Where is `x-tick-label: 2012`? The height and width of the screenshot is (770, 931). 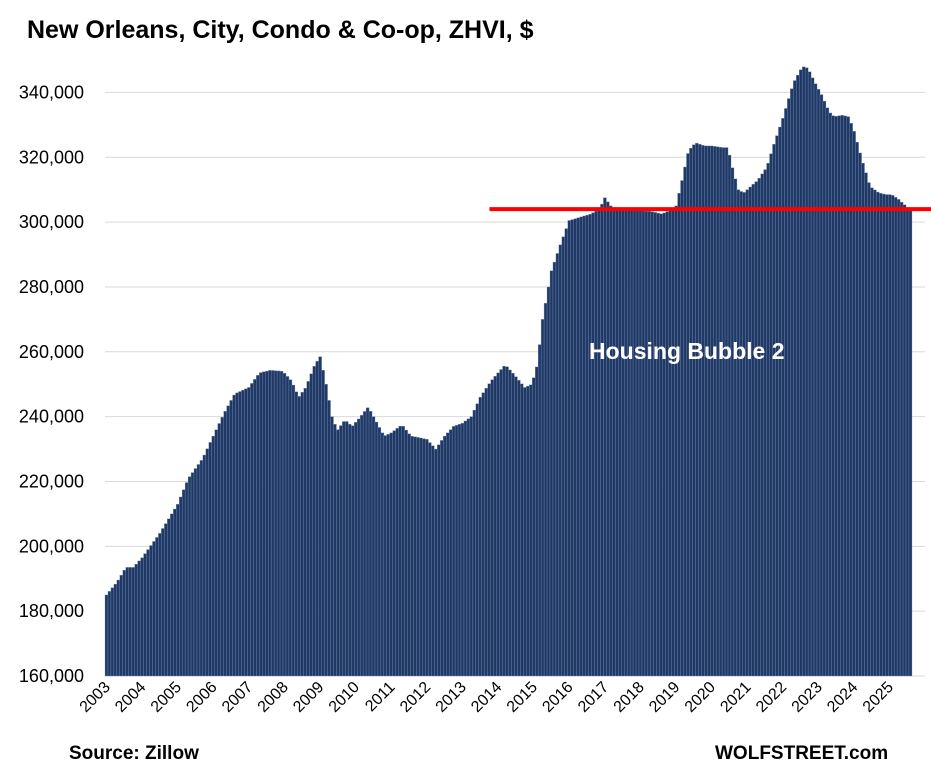
x-tick-label: 2012 is located at coordinates (415, 697).